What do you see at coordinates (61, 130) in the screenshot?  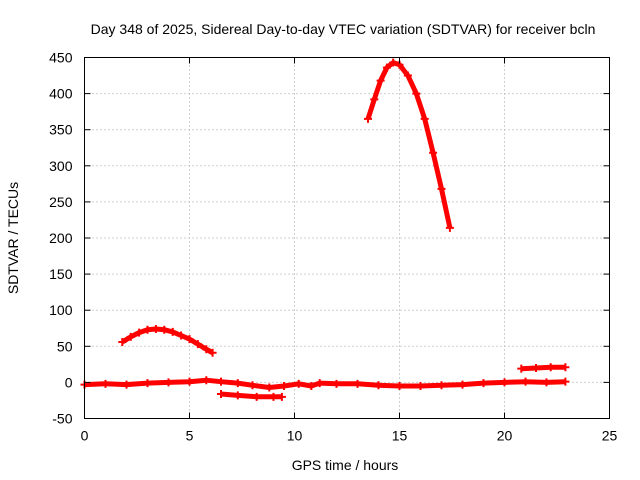 I see `y-tick-label: 350` at bounding box center [61, 130].